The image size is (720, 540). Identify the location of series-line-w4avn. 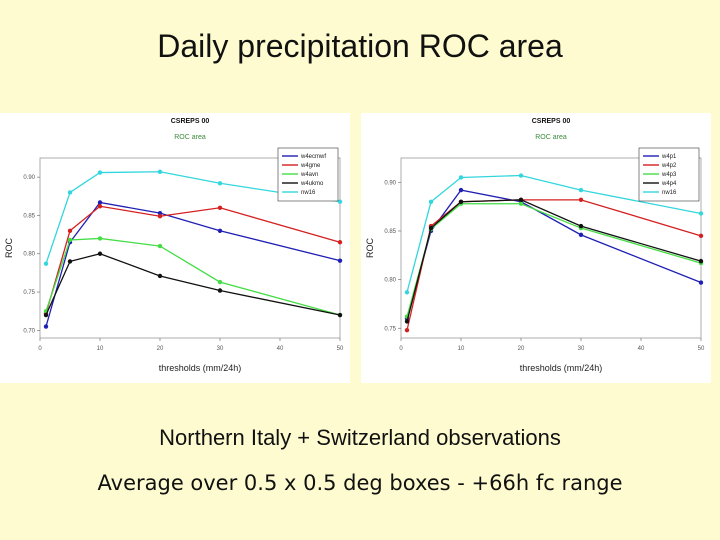
(193, 276).